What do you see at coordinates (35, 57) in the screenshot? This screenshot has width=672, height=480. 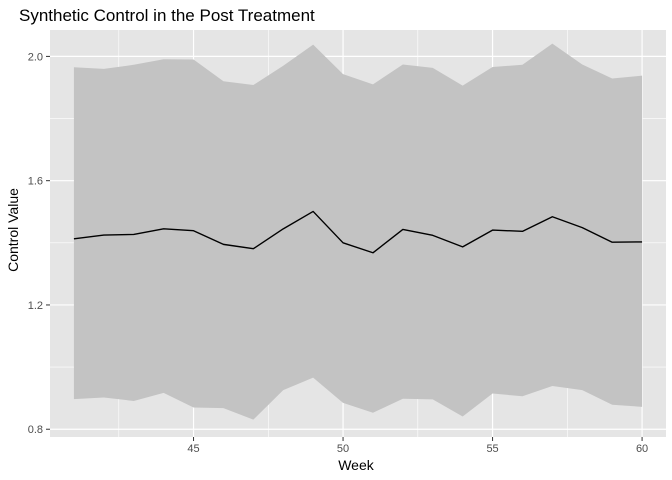 I see `y-tick-label: 2.0` at bounding box center [35, 57].